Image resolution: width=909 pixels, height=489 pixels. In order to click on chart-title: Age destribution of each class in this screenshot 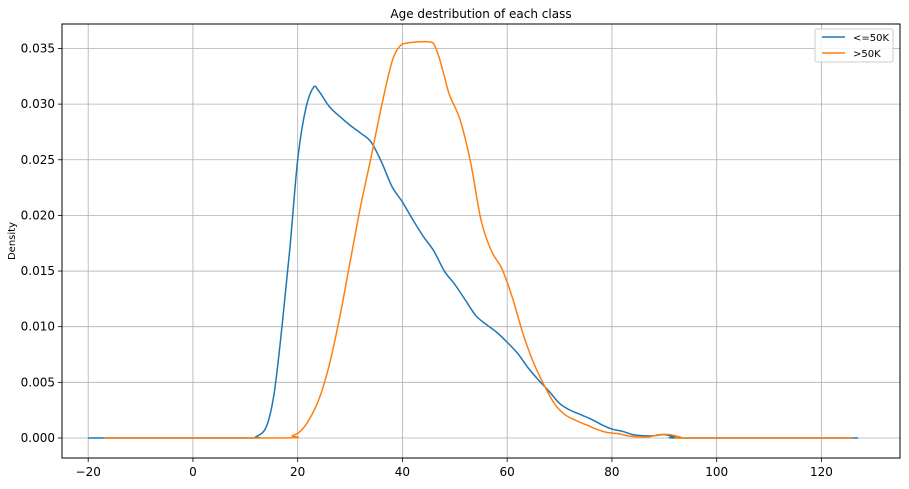, I will do `click(480, 14)`.